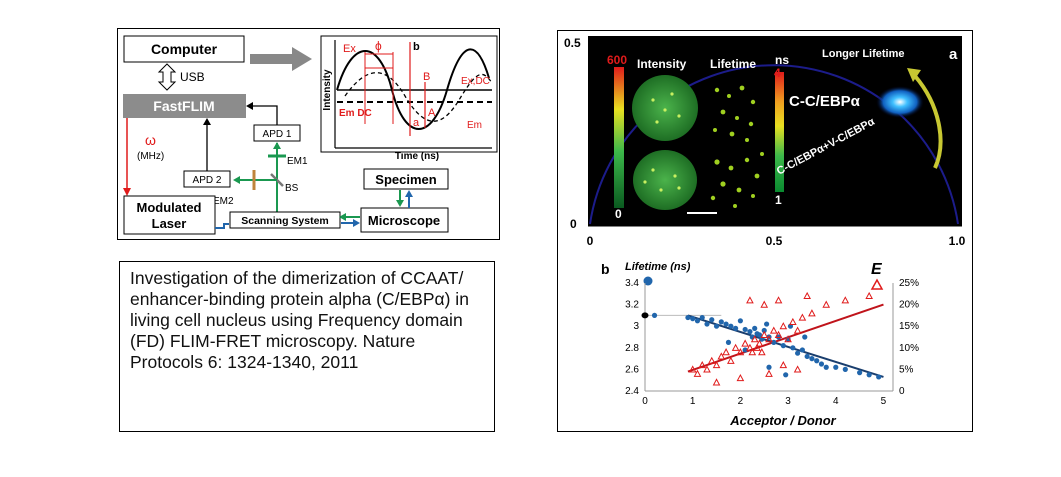 The height and width of the screenshot is (477, 1061). I want to click on em-label: Em, so click(474, 125).